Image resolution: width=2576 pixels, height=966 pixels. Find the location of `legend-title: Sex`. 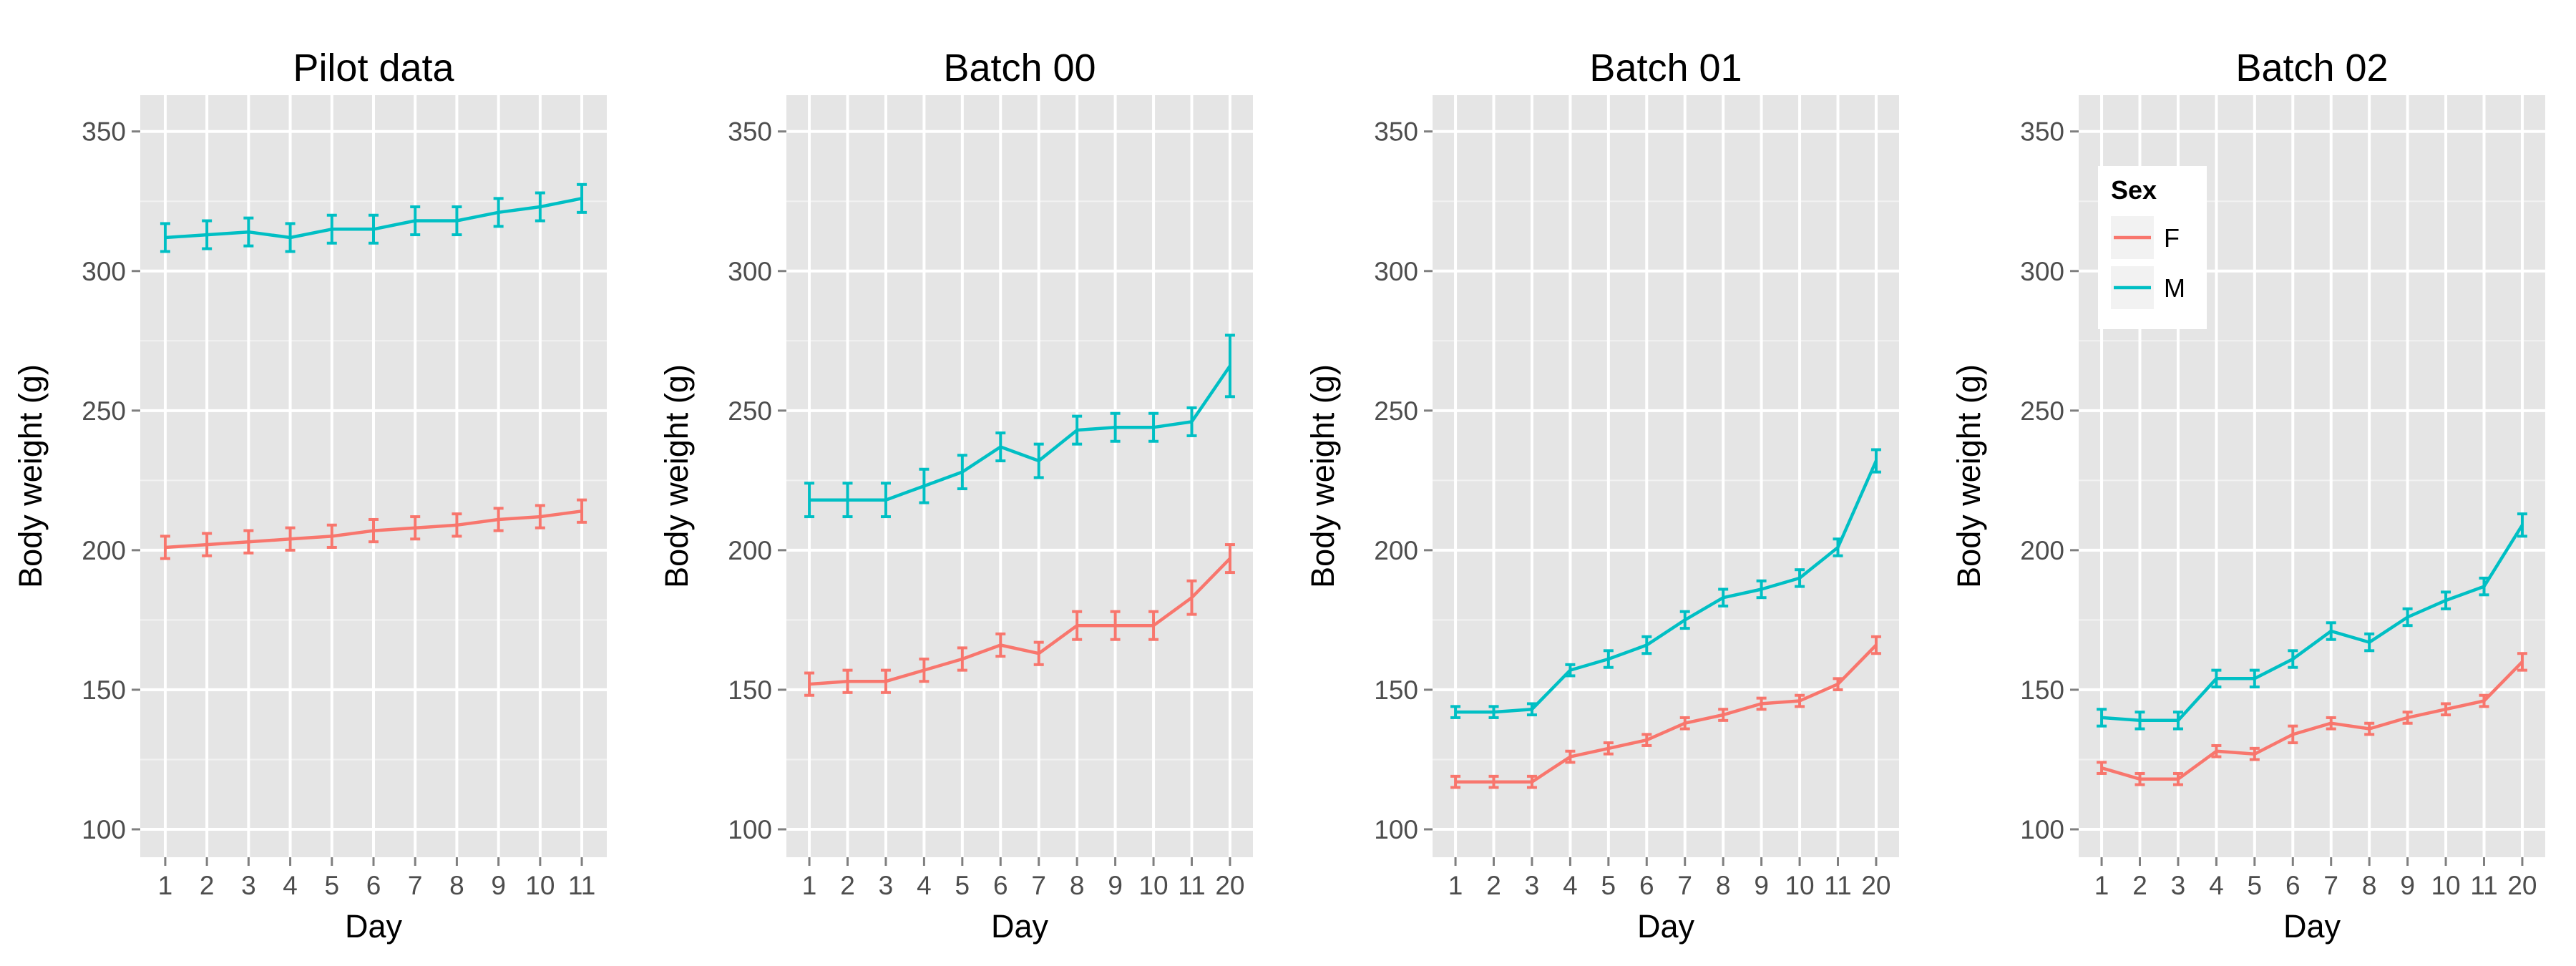

legend-title: Sex is located at coordinates (2134, 190).